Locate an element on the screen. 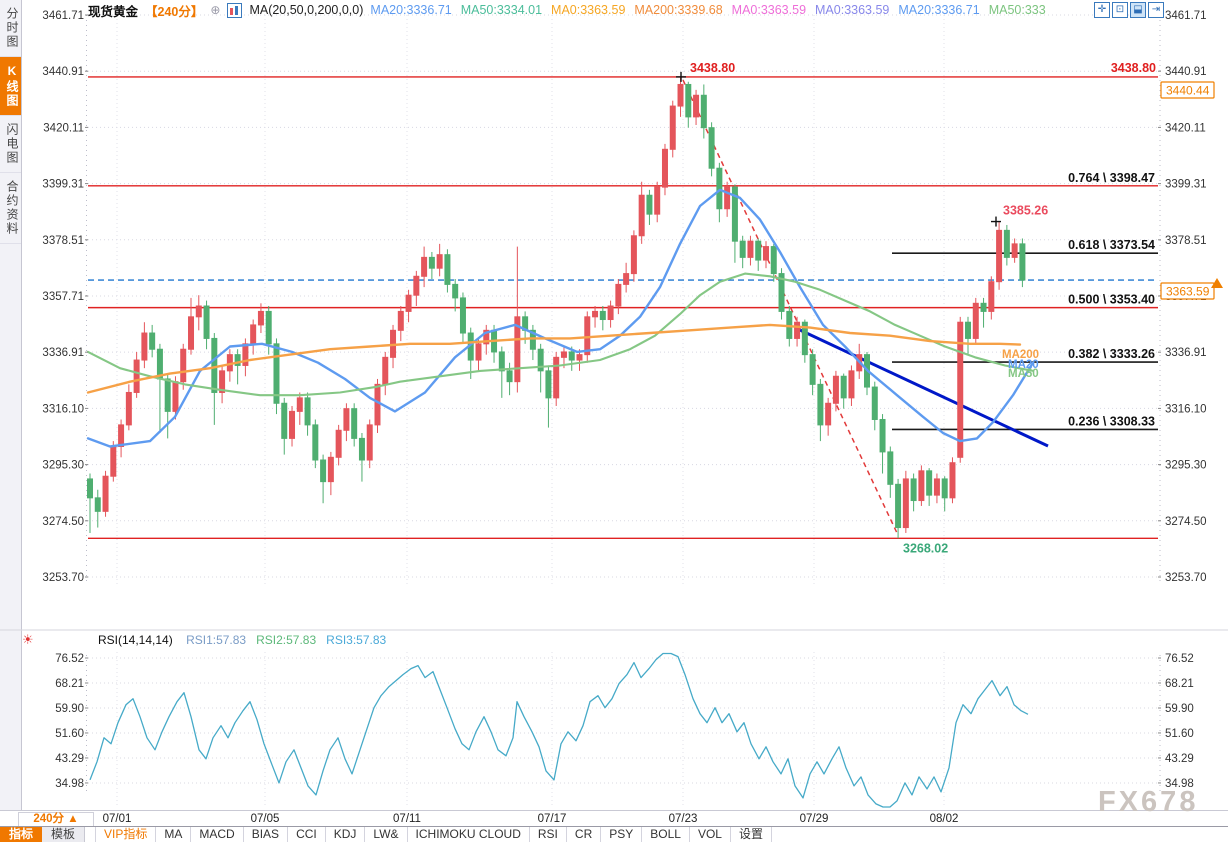 This screenshot has width=1228, height=842. ma-value: MA20:3336.71 is located at coordinates (939, 10).